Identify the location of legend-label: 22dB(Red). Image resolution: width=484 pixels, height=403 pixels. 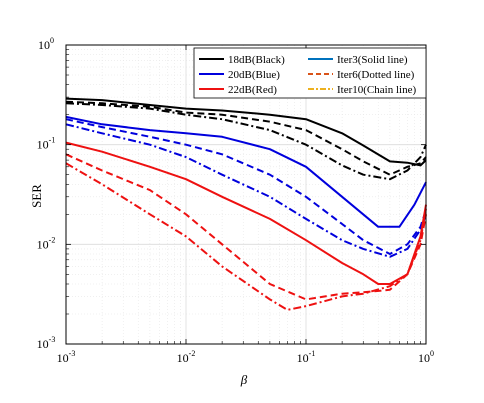
(252, 90).